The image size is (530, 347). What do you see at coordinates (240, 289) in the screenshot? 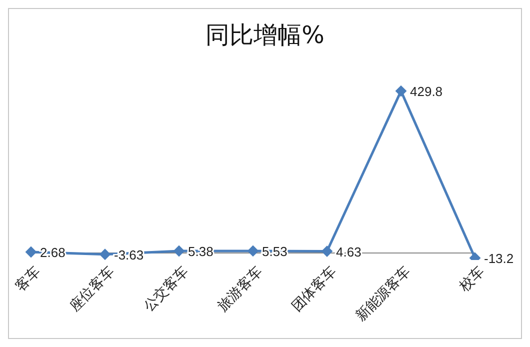
I see `x-tick-label: 旅游客车` at bounding box center [240, 289].